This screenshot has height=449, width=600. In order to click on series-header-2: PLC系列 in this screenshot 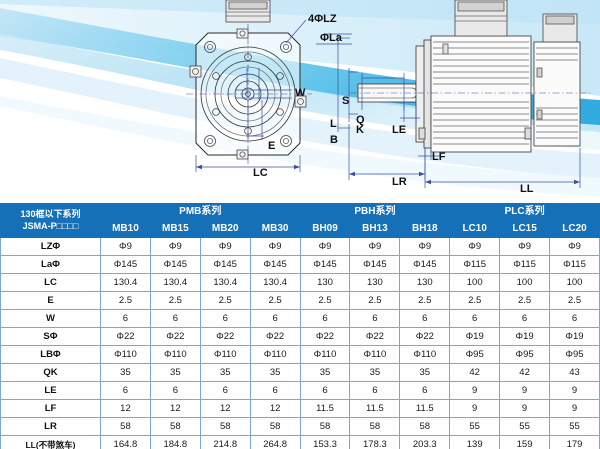, I will do `click(524, 211)`.